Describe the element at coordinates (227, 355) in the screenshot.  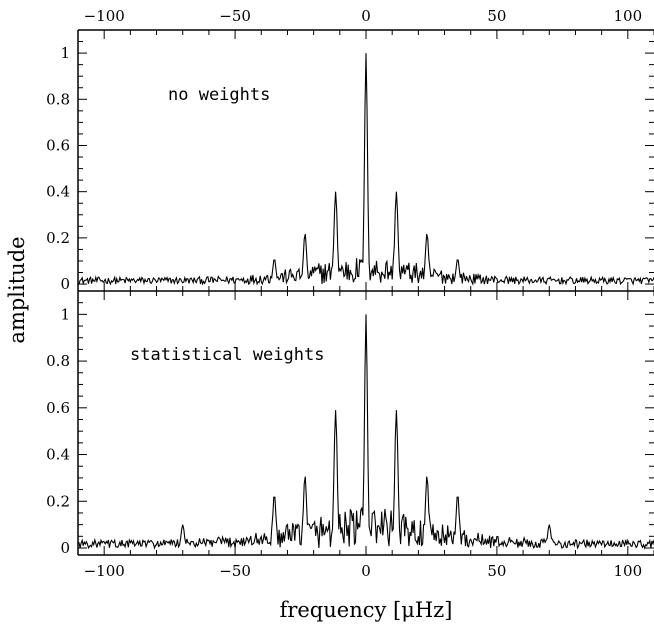
I see `panel-annotation: statistical weights` at that location.